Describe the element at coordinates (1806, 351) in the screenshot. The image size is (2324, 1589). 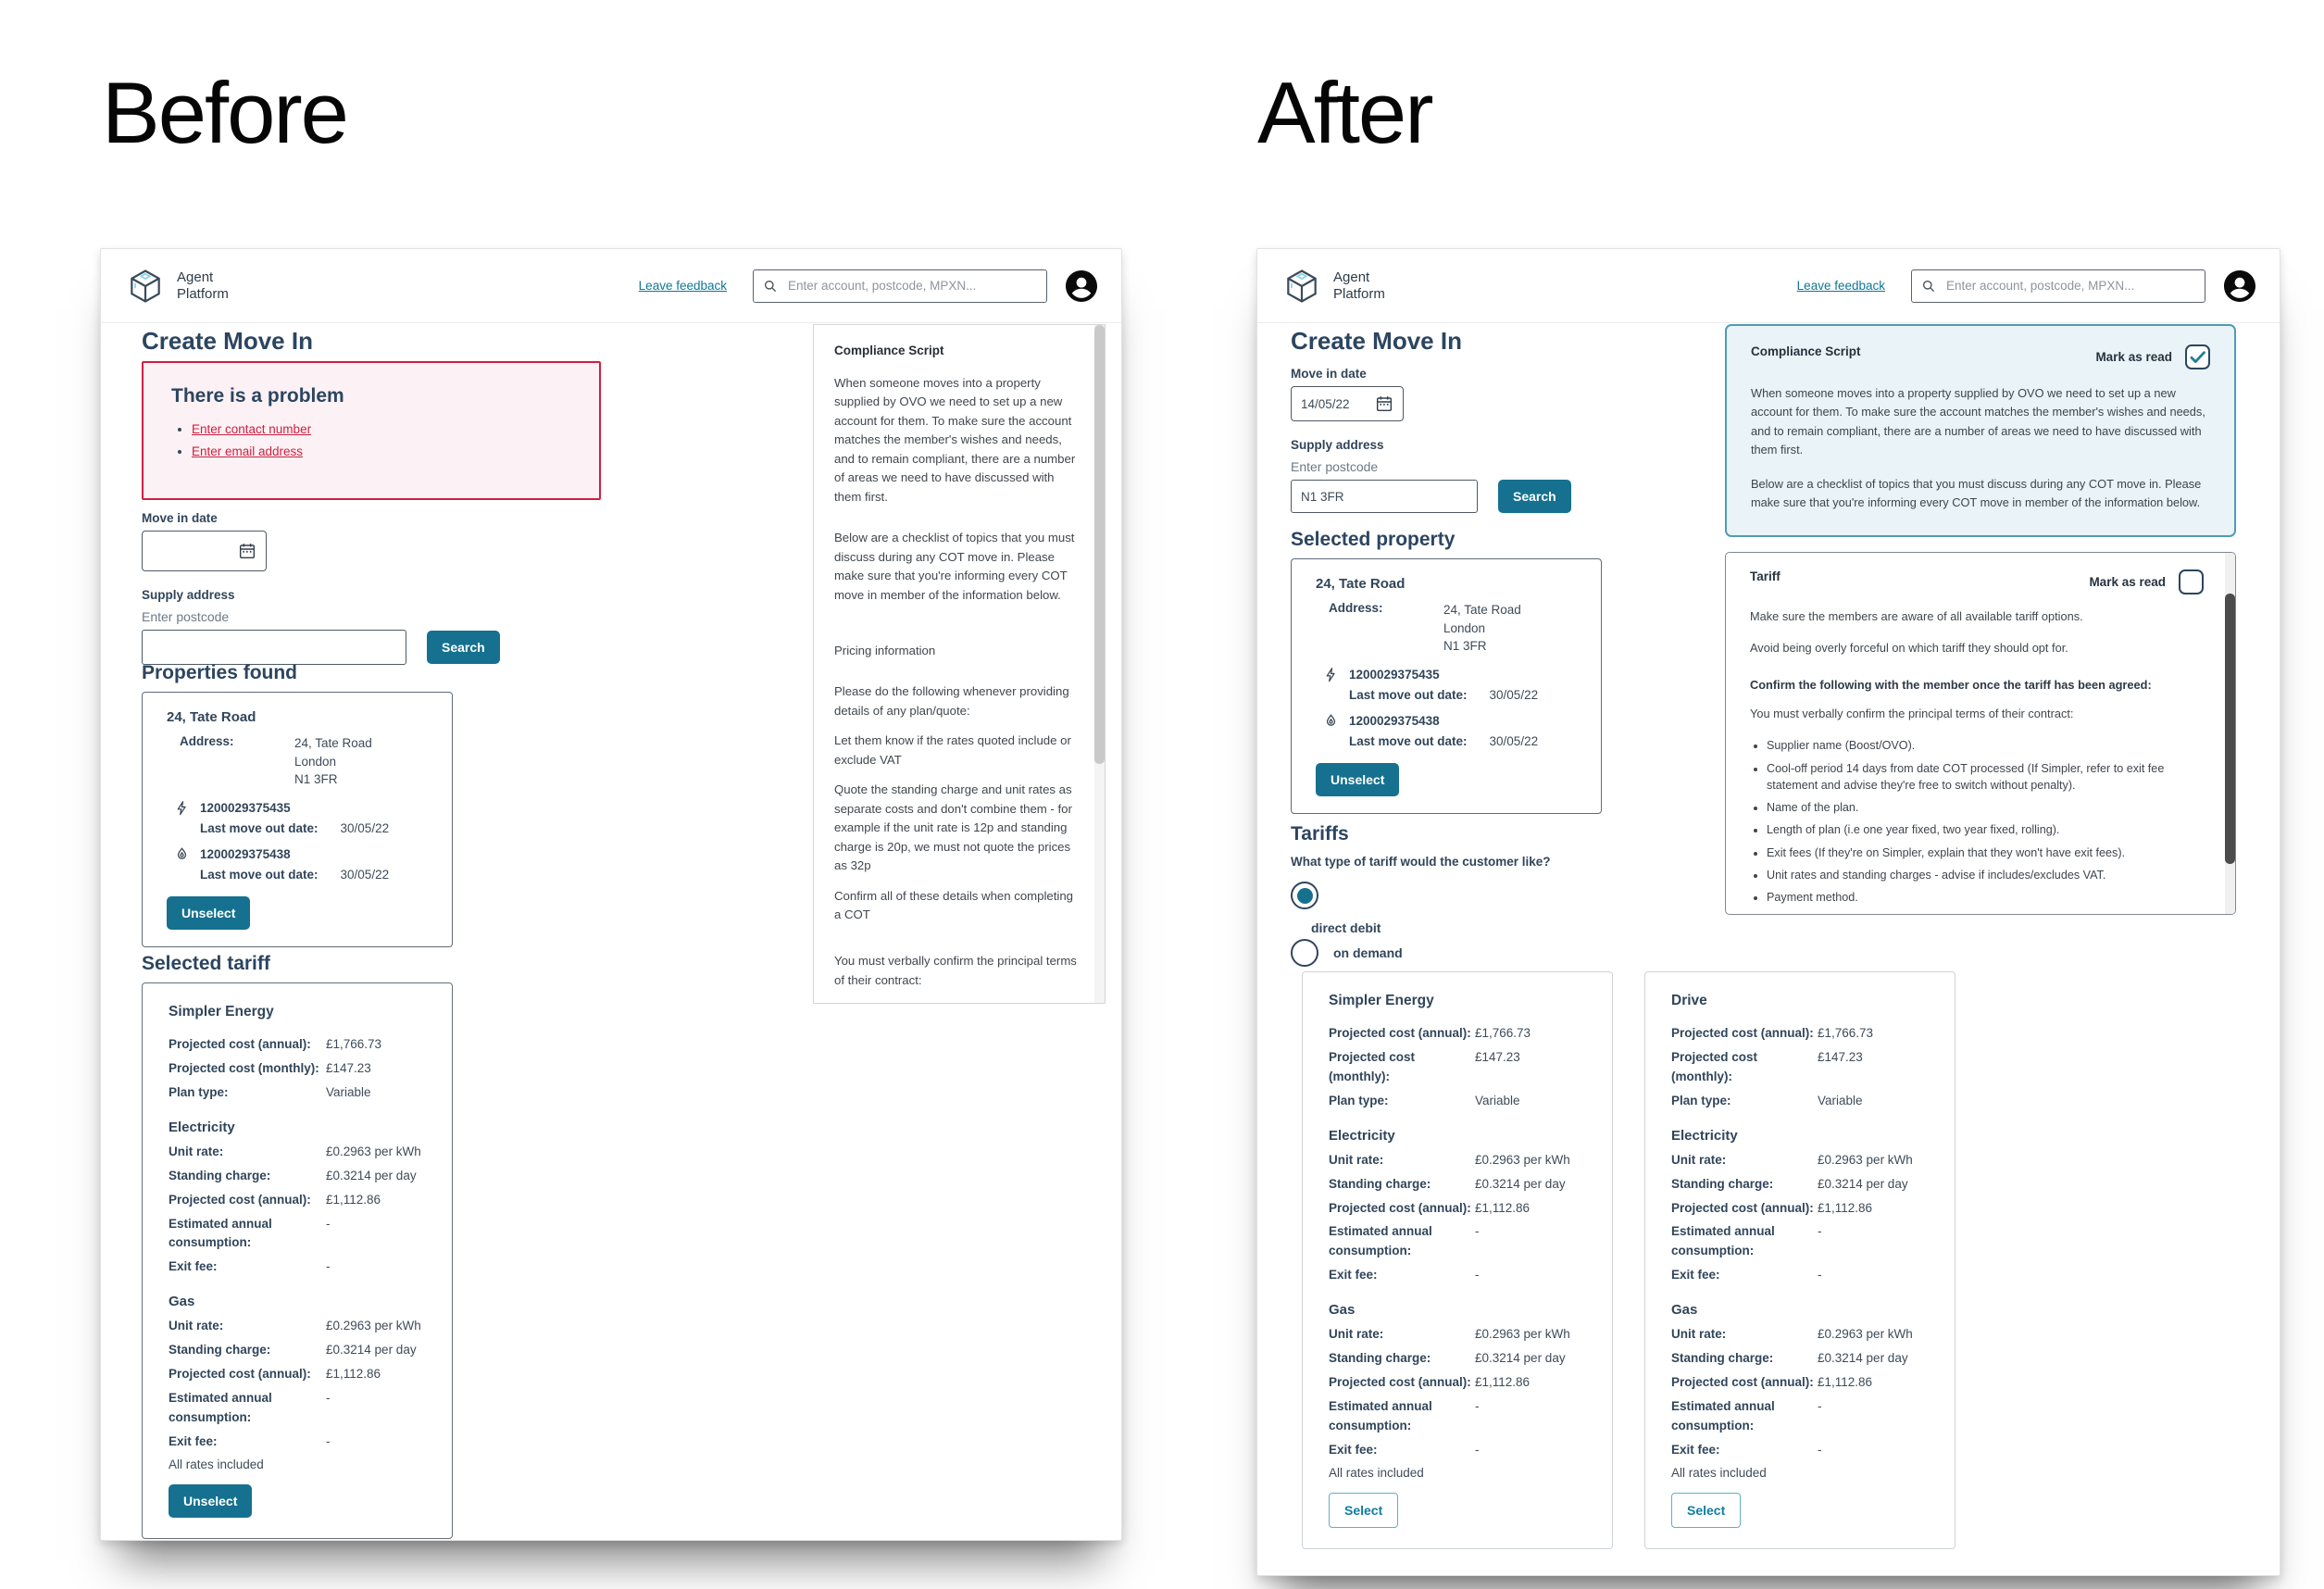
I see `compliance-title: Compliance Script` at that location.